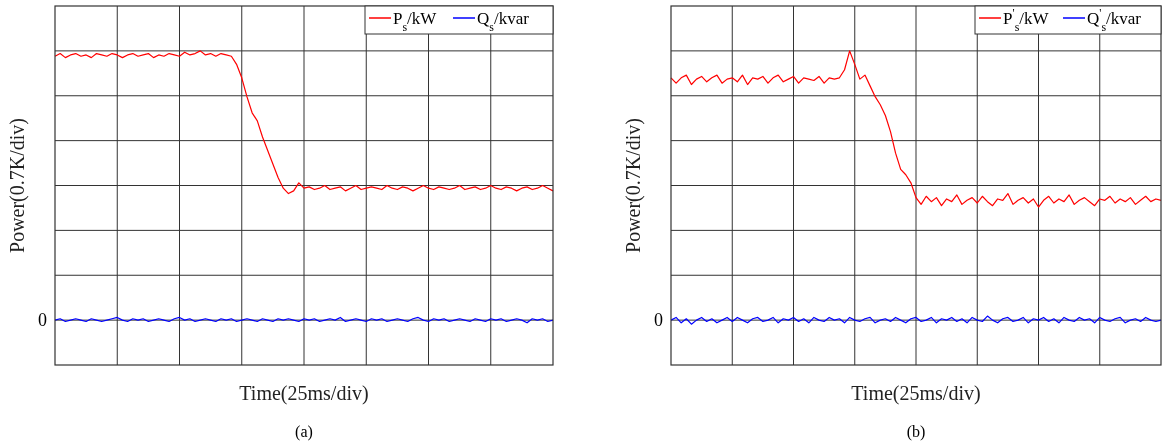  I want to click on legend-label: P$_{s}$/kW, so click(415, 21).